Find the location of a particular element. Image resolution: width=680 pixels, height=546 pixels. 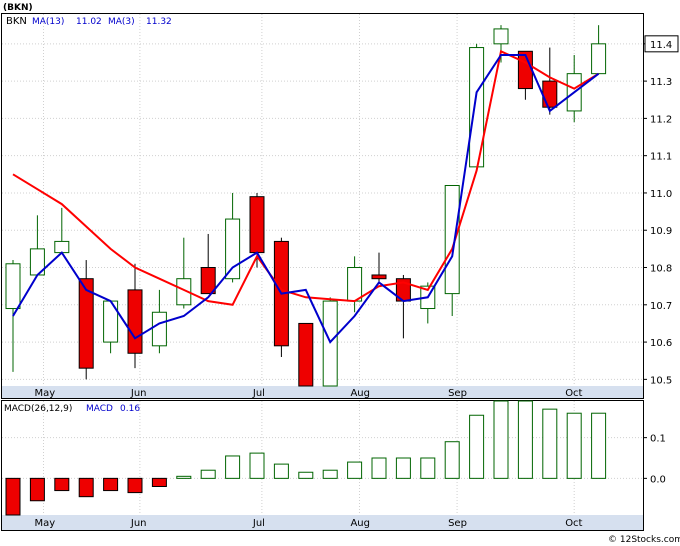

price-month-label: Aug is located at coordinates (360, 393).